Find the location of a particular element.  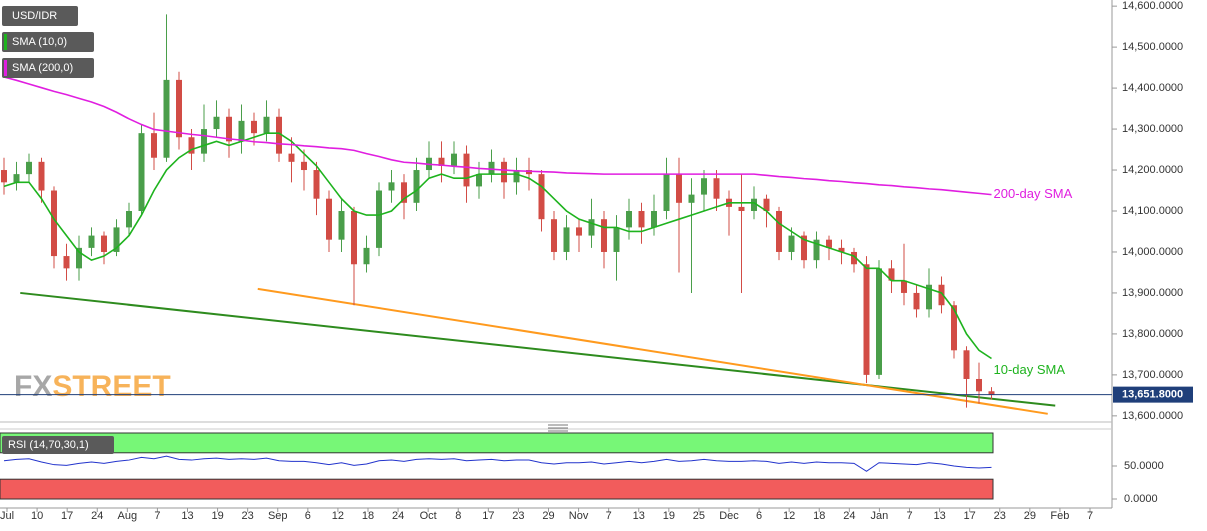

rsi-y-tick-label: 50.0000 is located at coordinates (1144, 466).